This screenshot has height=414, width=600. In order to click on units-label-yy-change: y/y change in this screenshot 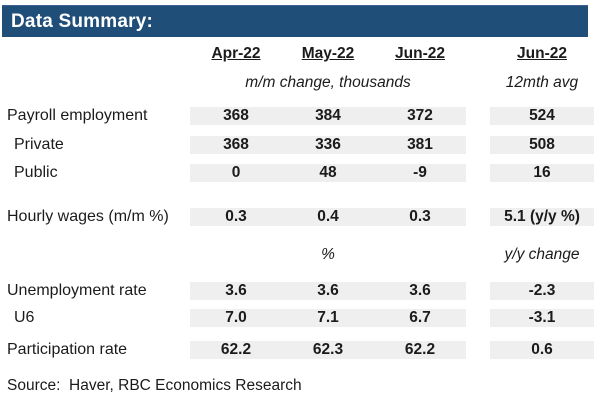, I will do `click(542, 254)`.